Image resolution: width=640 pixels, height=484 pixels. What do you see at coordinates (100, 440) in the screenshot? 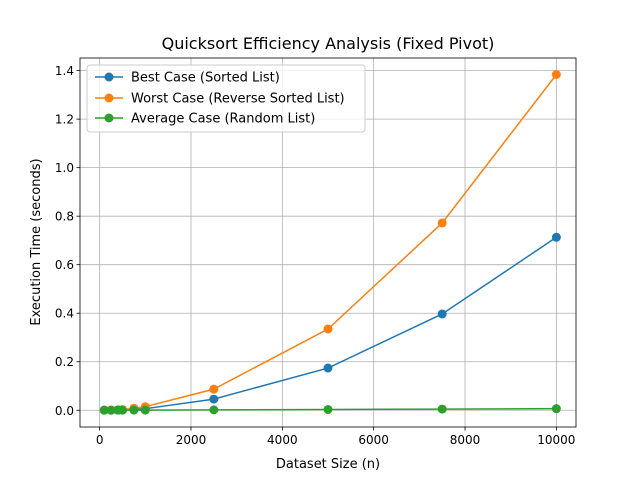
I see `x-tick-label: 0` at bounding box center [100, 440].